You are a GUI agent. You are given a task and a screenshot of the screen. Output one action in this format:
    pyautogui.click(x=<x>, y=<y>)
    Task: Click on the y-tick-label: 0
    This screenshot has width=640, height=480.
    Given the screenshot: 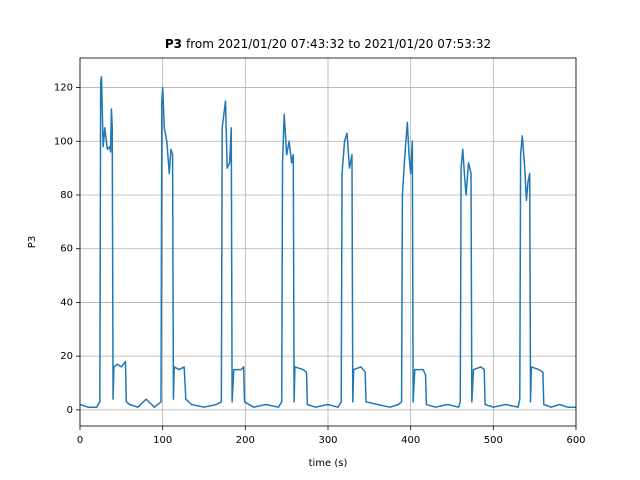 What is the action you would take?
    pyautogui.click(x=70, y=410)
    